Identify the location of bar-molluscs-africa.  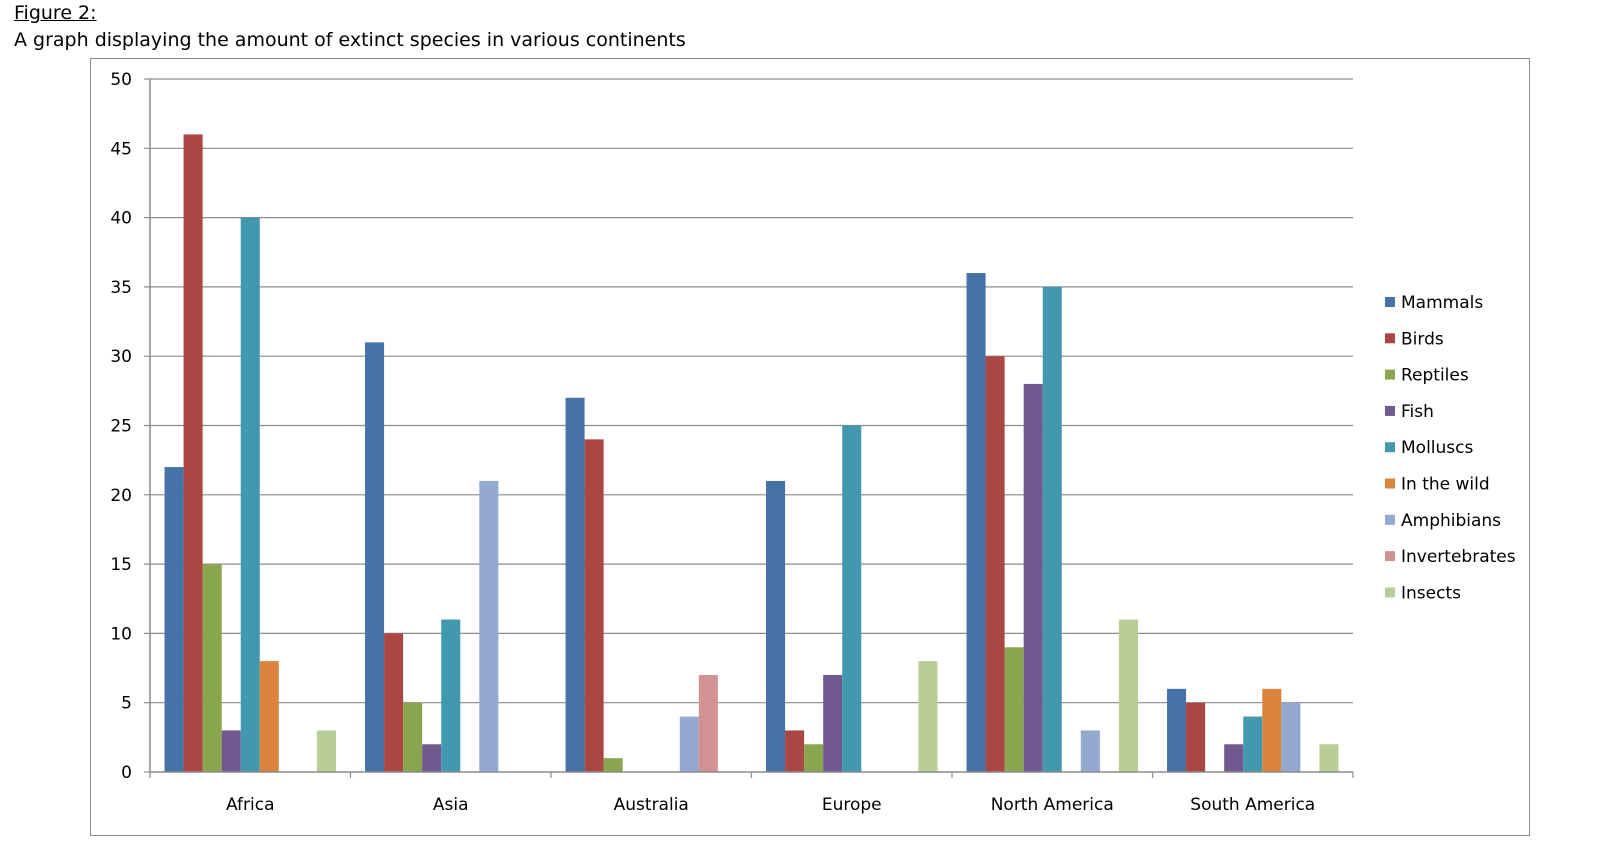
(250, 495).